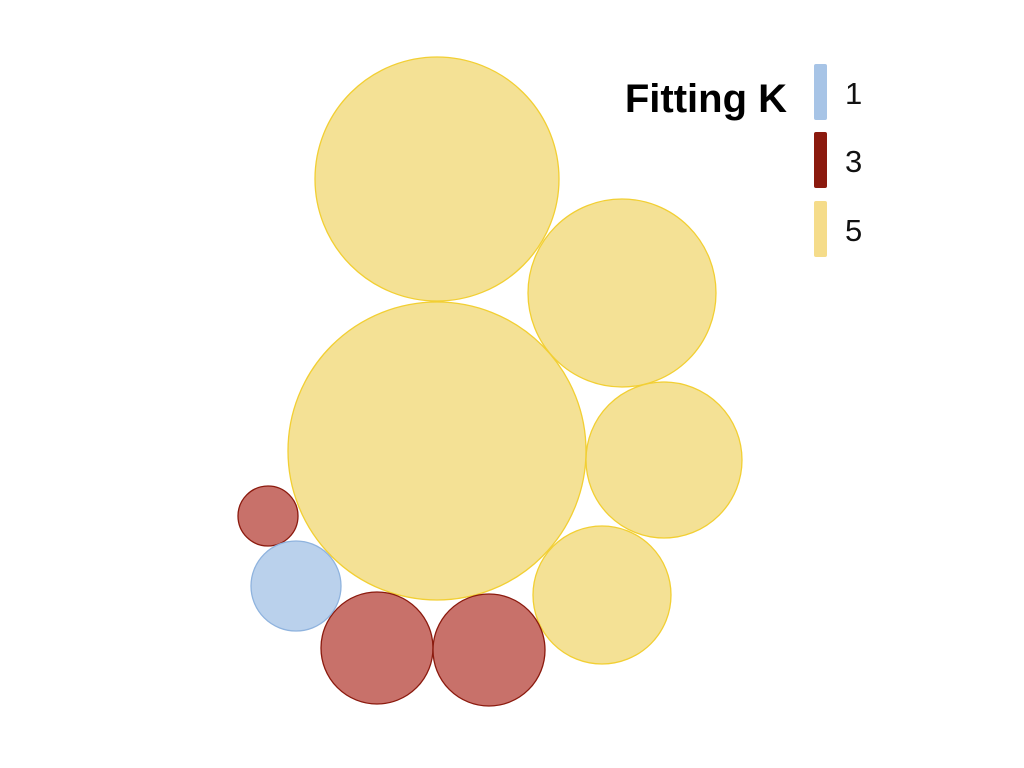 The image size is (1024, 768). I want to click on legend: Fitting K 1 3 5, so click(743, 160).